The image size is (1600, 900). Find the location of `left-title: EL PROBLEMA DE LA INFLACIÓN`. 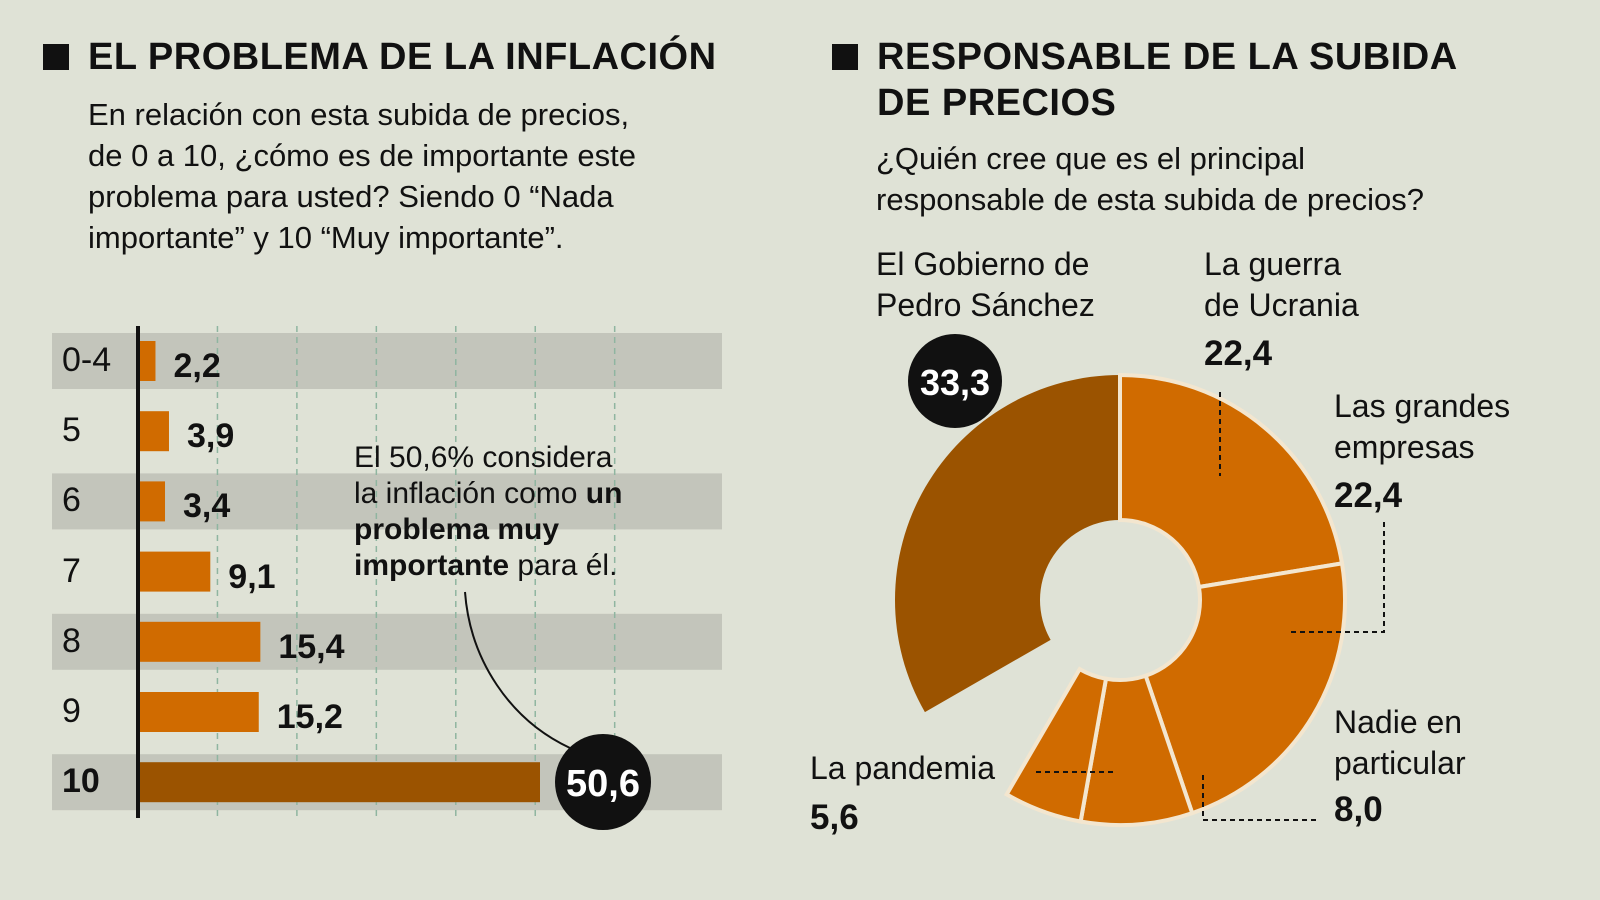

left-title: EL PROBLEMA DE LA INFLACIÓN is located at coordinates (402, 57).